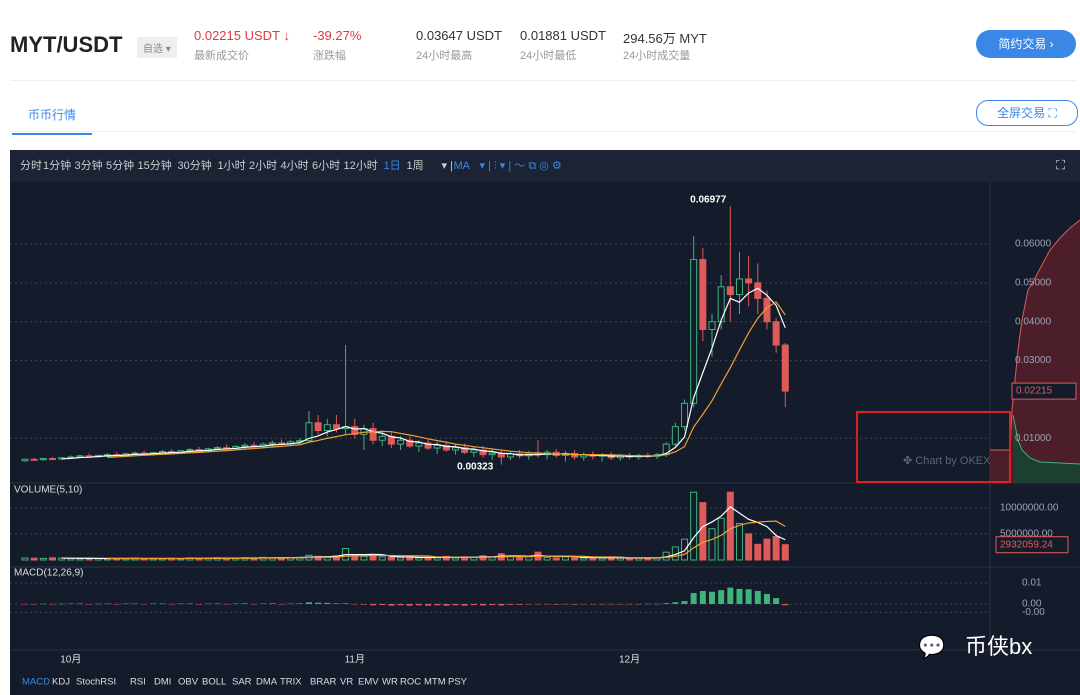 This screenshot has height=695, width=1080. What do you see at coordinates (291, 682) in the screenshot?
I see `indicator: TRIX` at bounding box center [291, 682].